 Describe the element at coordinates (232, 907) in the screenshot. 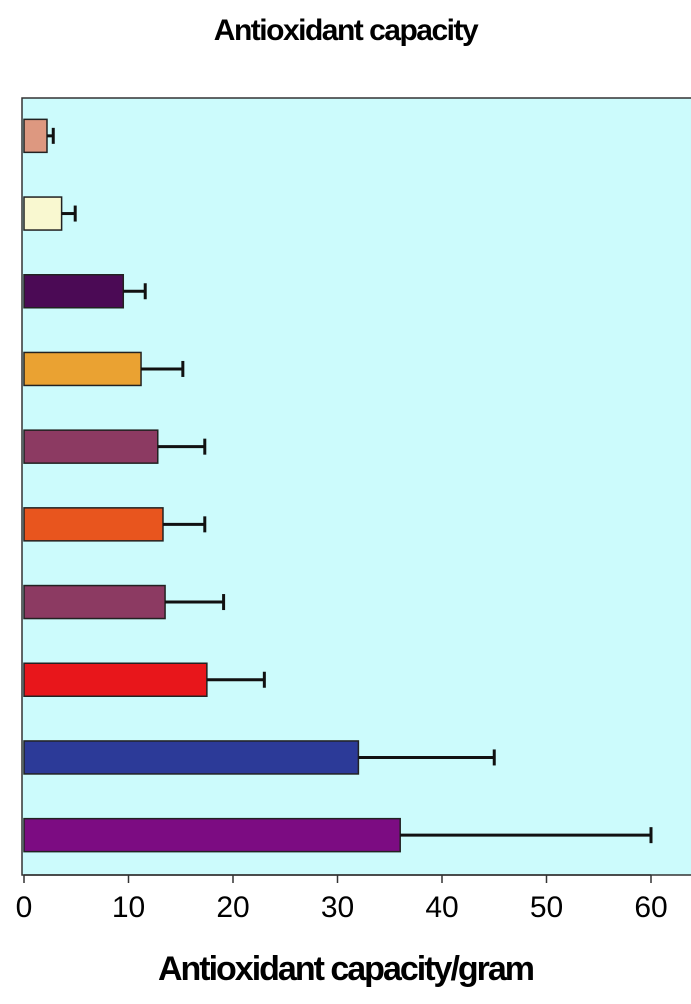

I see `x-tick-label: 20` at that location.